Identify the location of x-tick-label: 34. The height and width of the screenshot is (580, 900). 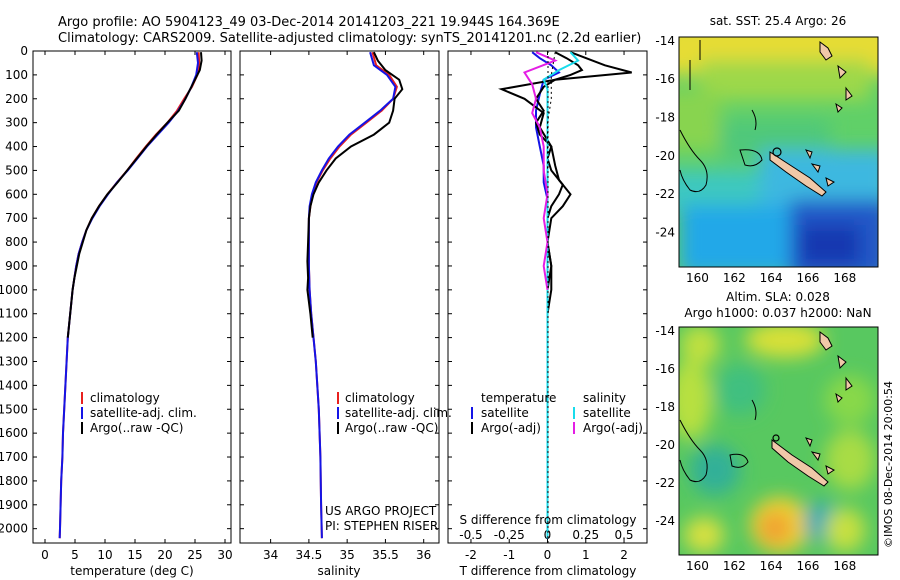
(270, 555).